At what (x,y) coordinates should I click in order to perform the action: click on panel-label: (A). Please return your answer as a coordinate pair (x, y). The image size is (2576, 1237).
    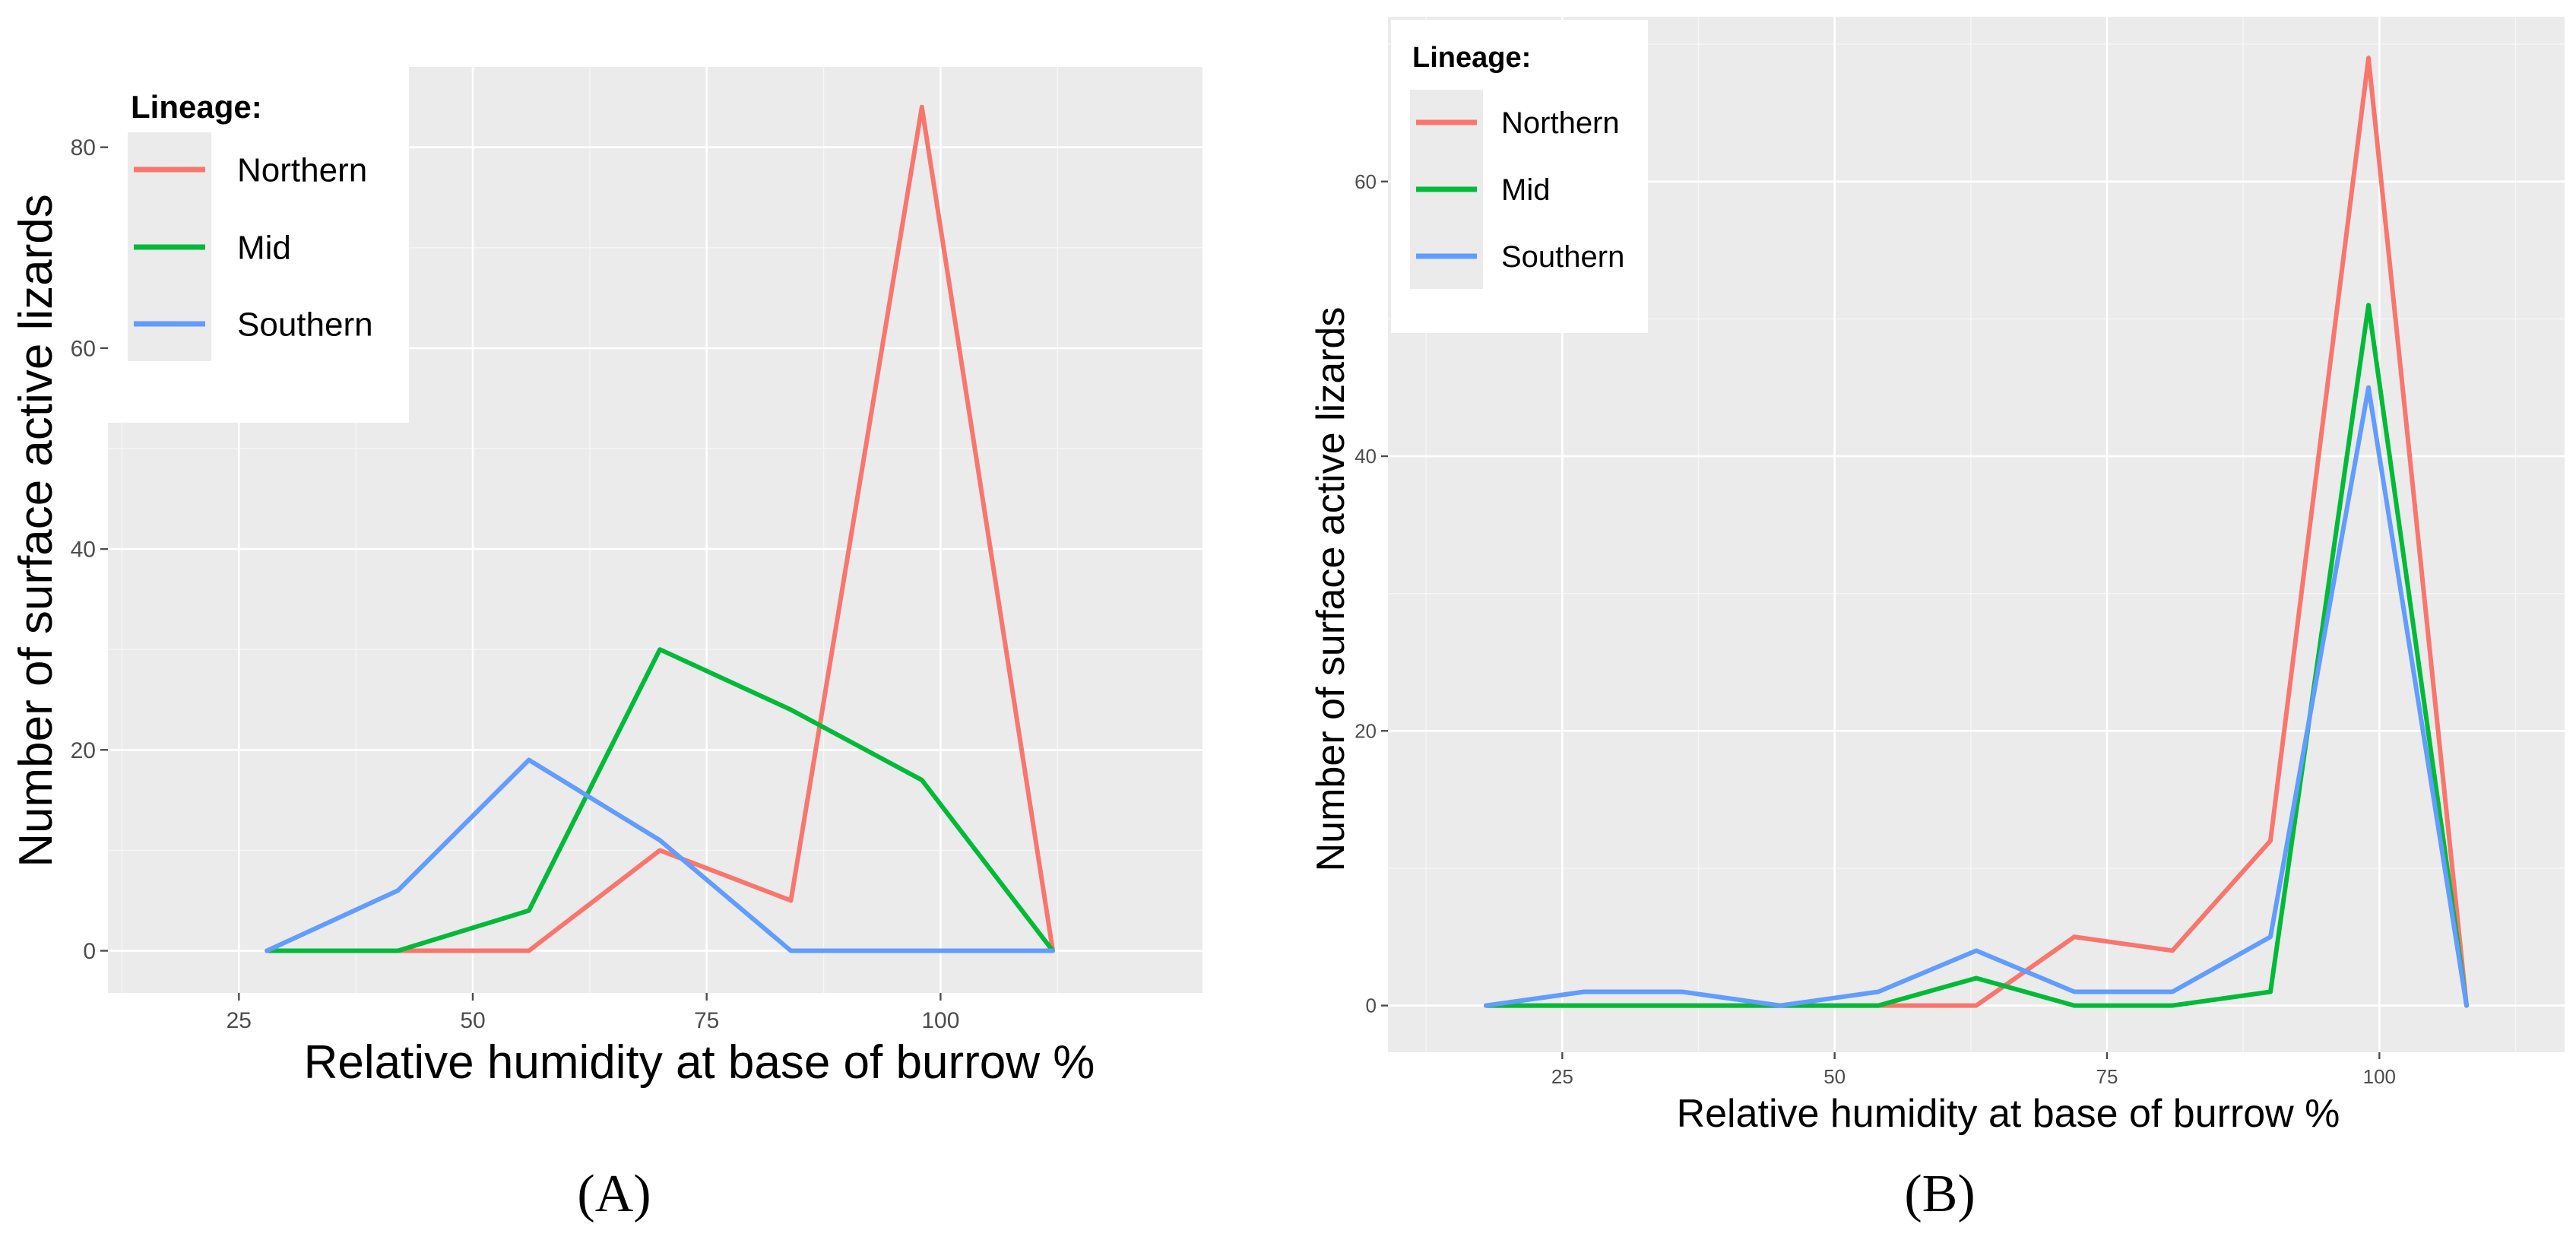
    Looking at the image, I should click on (614, 1194).